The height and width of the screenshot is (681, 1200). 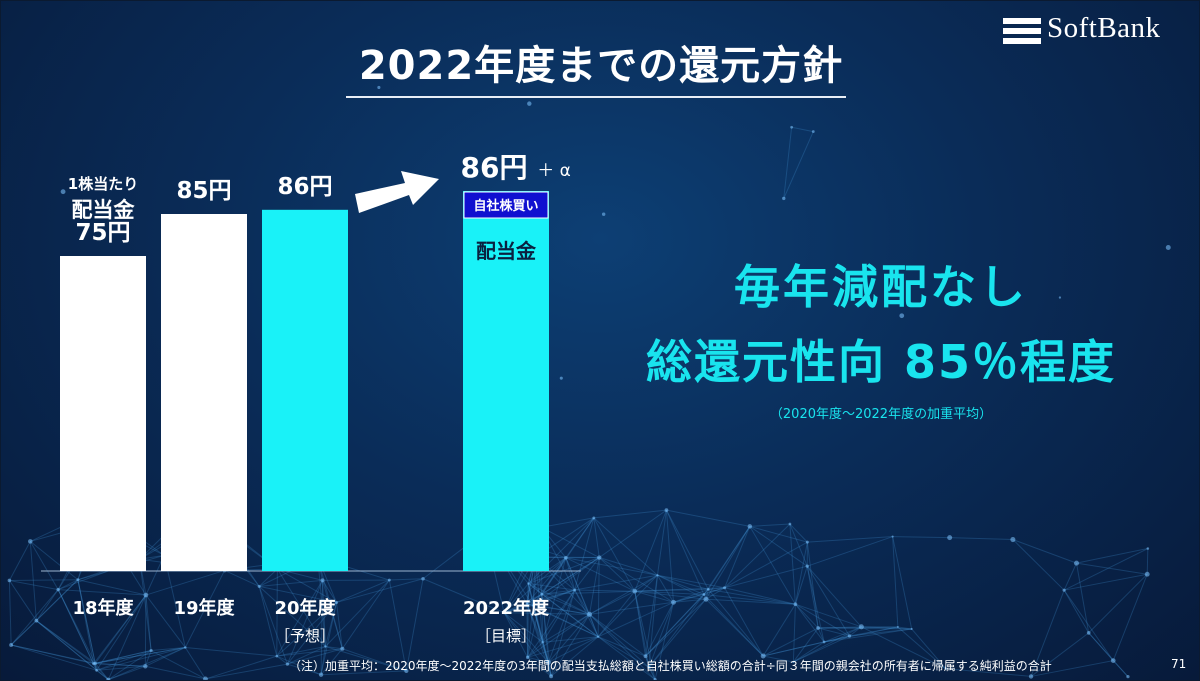 I want to click on category-label-3: 20年度, so click(x=305, y=608).